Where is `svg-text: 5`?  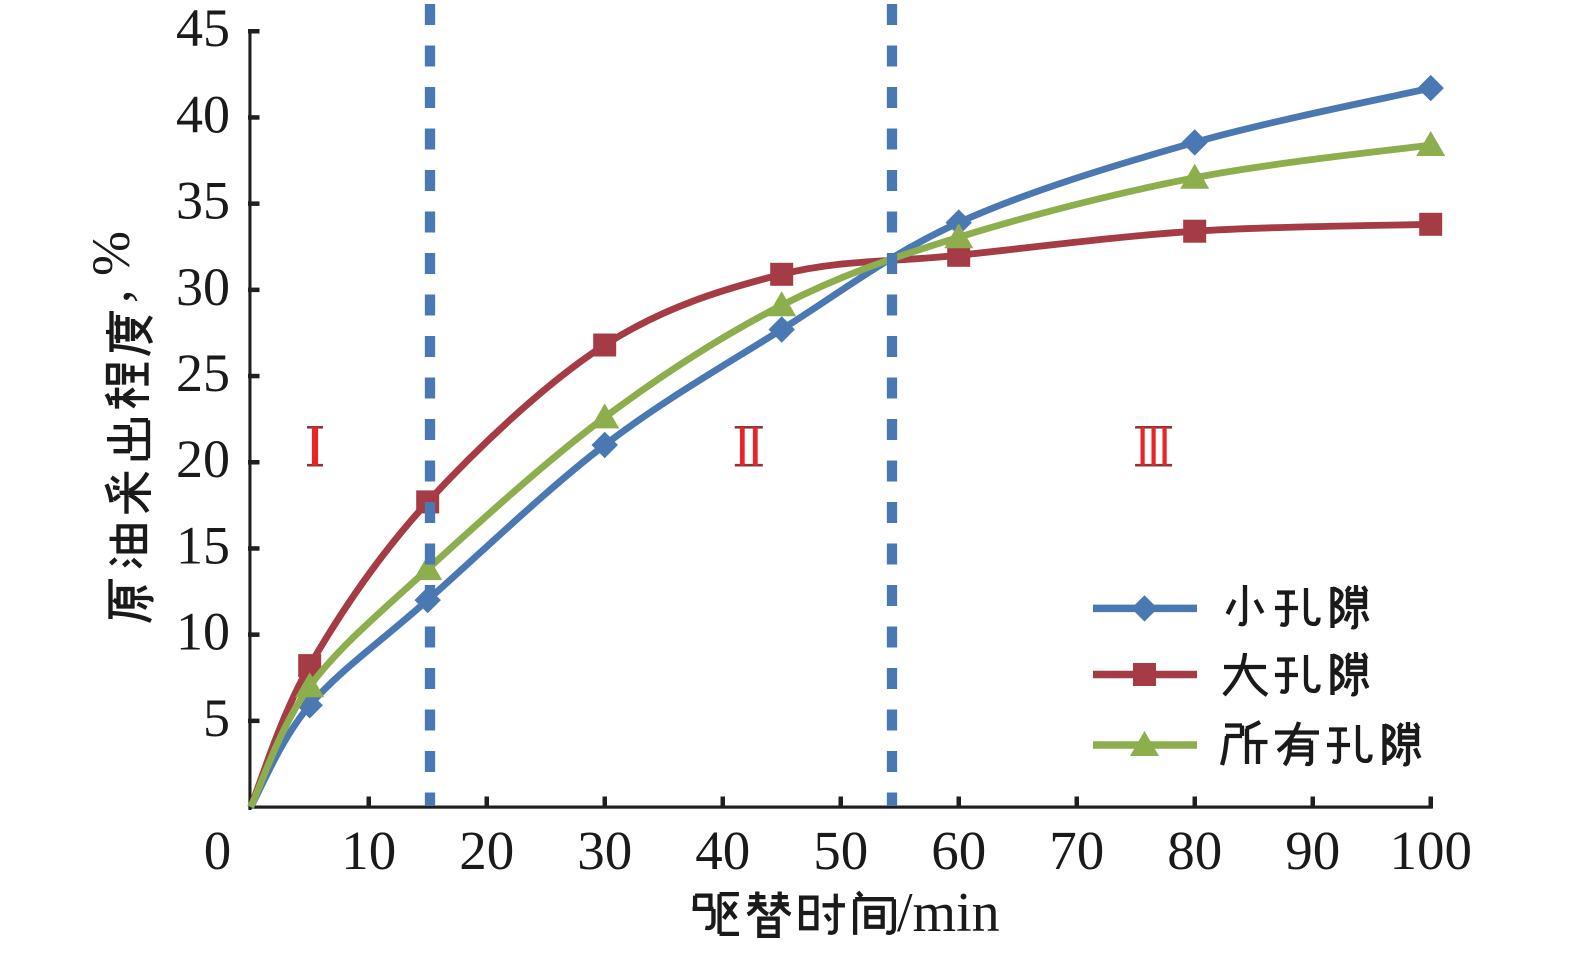 svg-text: 5 is located at coordinates (216, 718).